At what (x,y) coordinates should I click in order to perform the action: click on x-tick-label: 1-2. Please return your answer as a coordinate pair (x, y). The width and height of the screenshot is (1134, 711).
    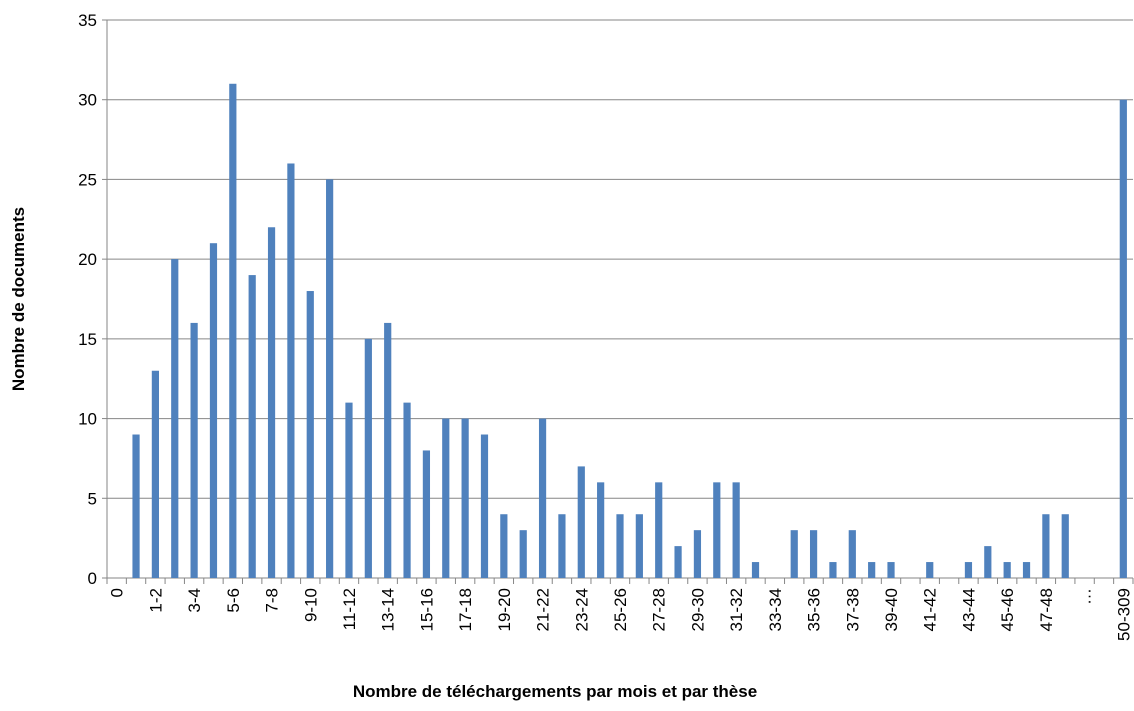
    Looking at the image, I should click on (155, 600).